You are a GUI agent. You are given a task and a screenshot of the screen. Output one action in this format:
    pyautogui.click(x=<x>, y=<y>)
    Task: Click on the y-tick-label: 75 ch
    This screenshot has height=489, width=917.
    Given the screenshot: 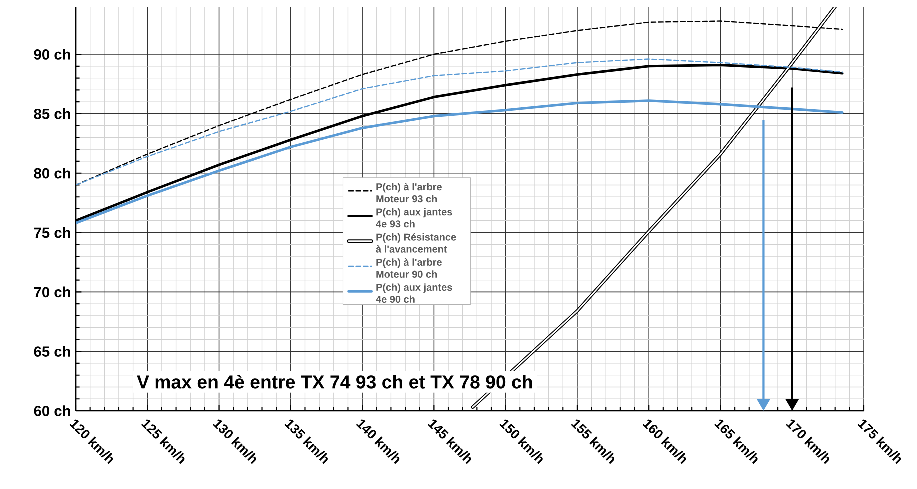 What is the action you would take?
    pyautogui.click(x=52, y=232)
    